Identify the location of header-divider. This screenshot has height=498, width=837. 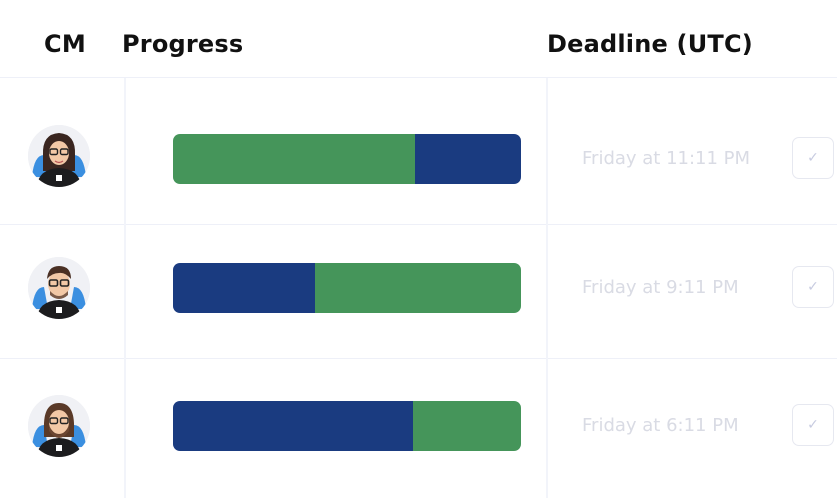
(418, 77).